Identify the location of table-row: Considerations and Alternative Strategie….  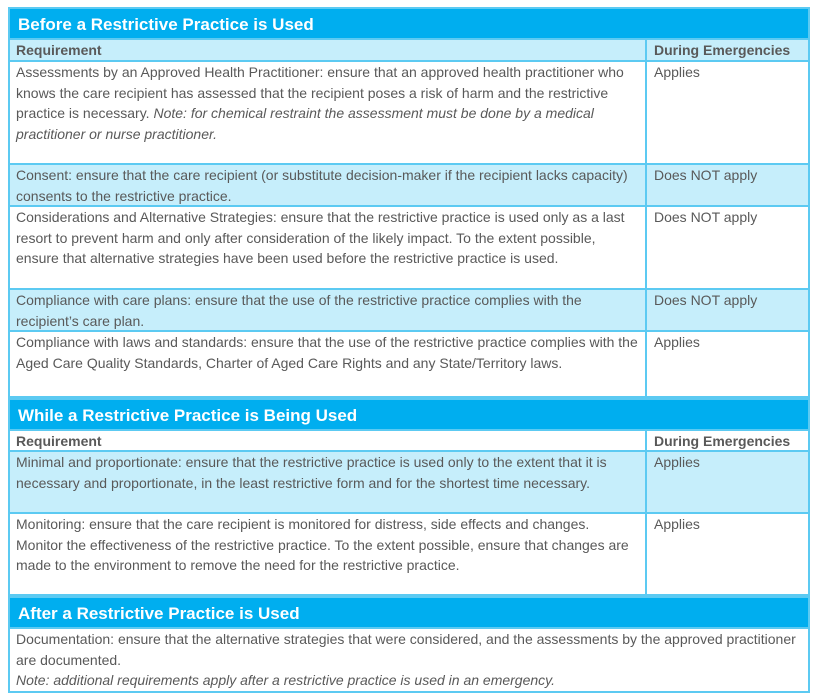
(409, 248).